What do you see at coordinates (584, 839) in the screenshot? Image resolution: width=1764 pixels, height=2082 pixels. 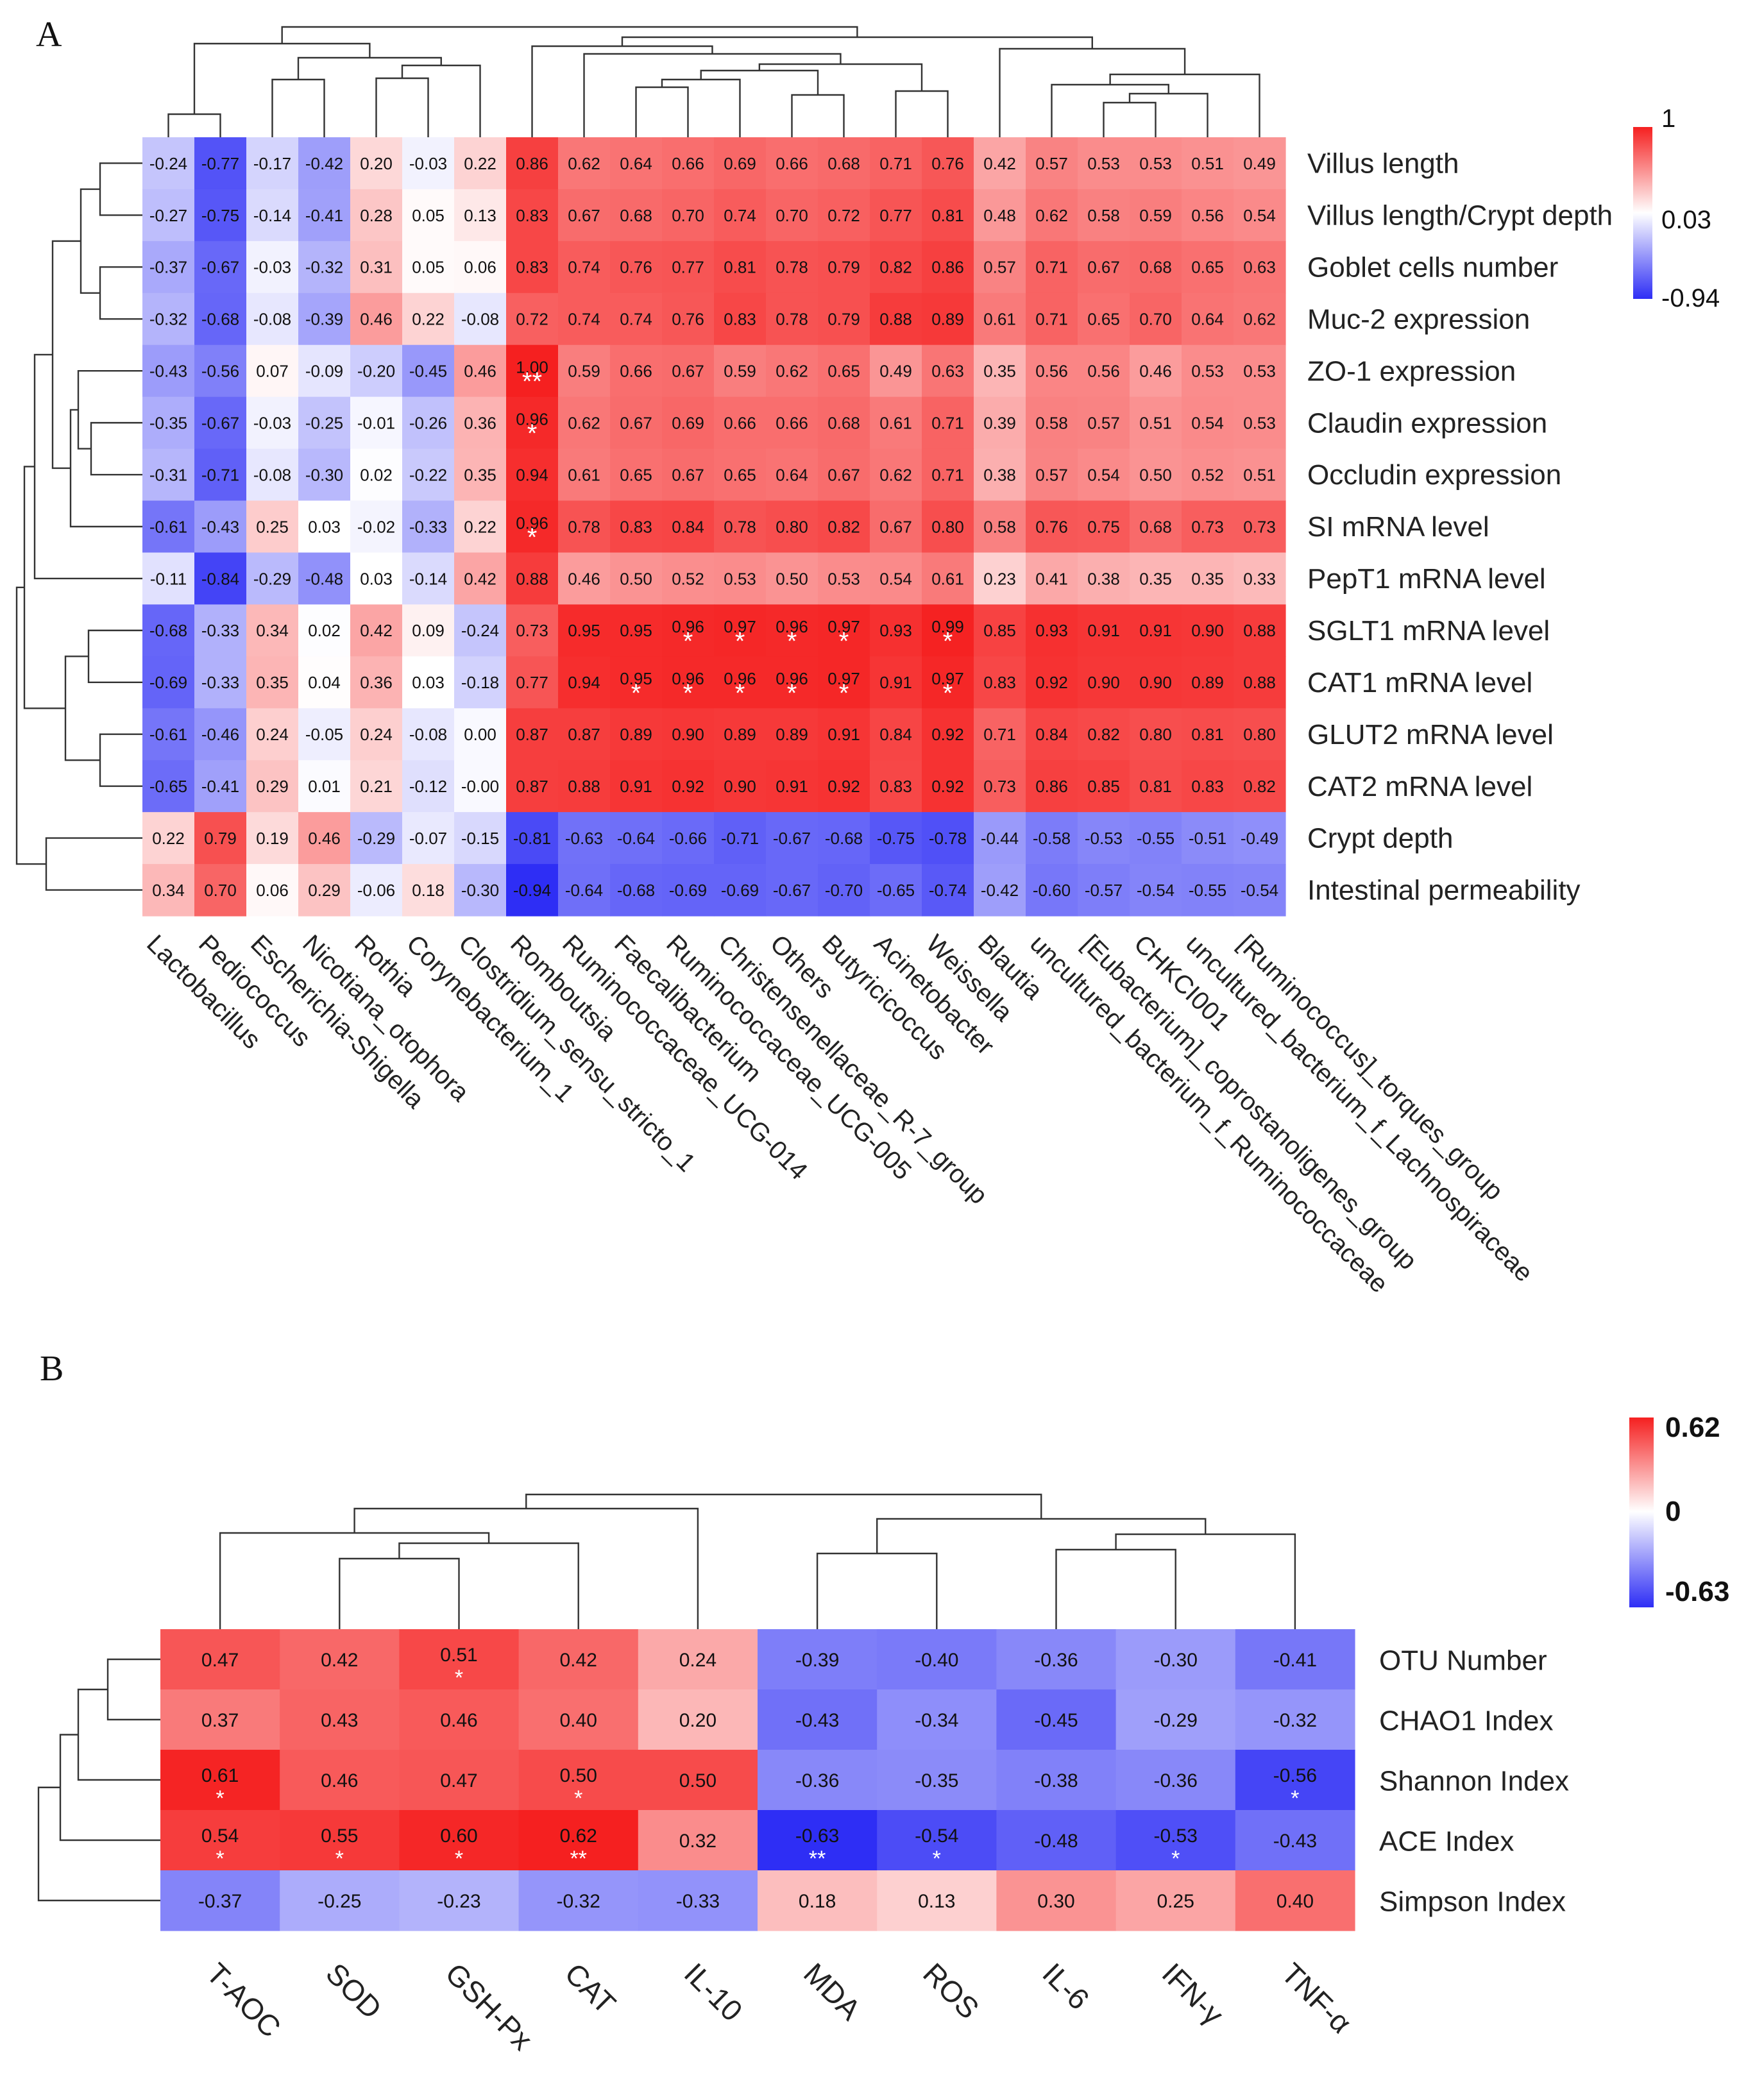 I see `cell-value-label: -0.63` at bounding box center [584, 839].